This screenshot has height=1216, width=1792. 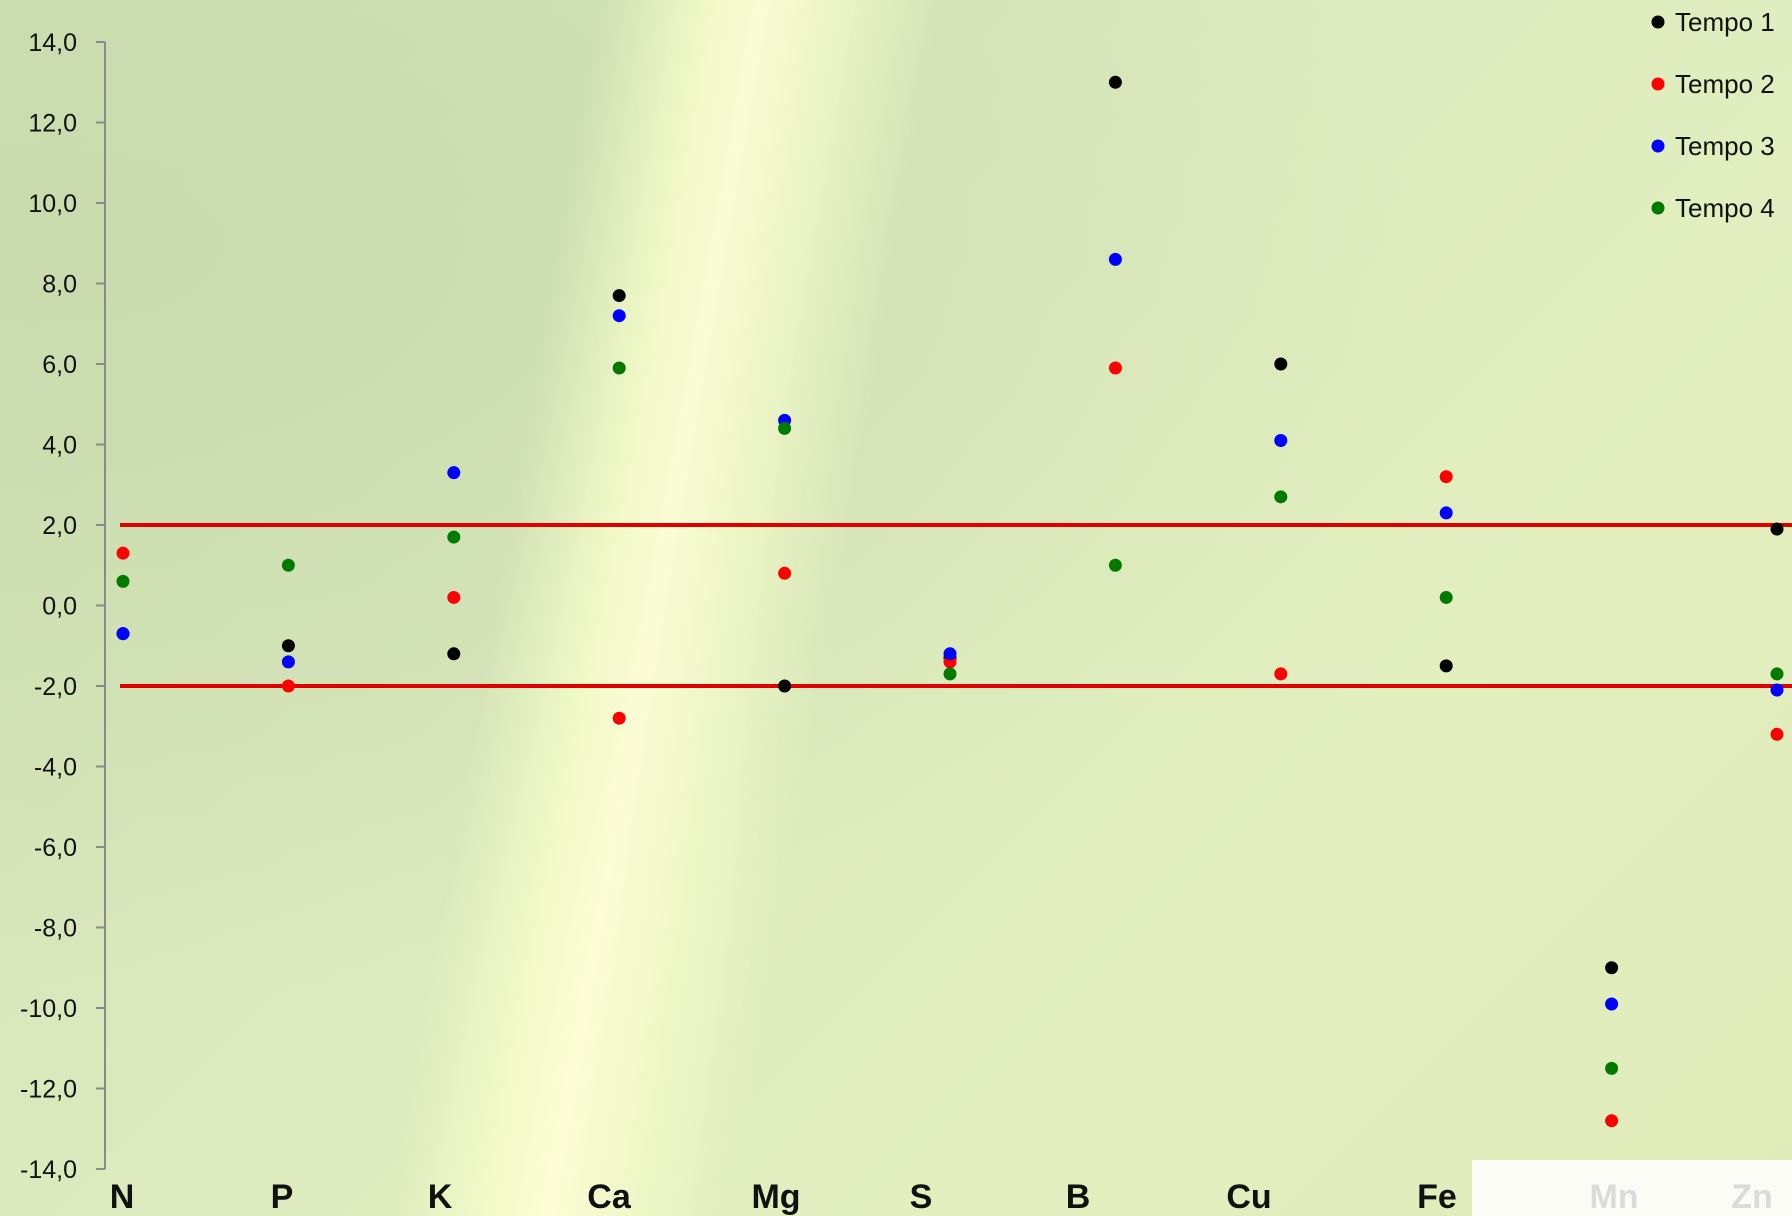 What do you see at coordinates (1281, 674) in the screenshot?
I see `point-tempo-2-cu` at bounding box center [1281, 674].